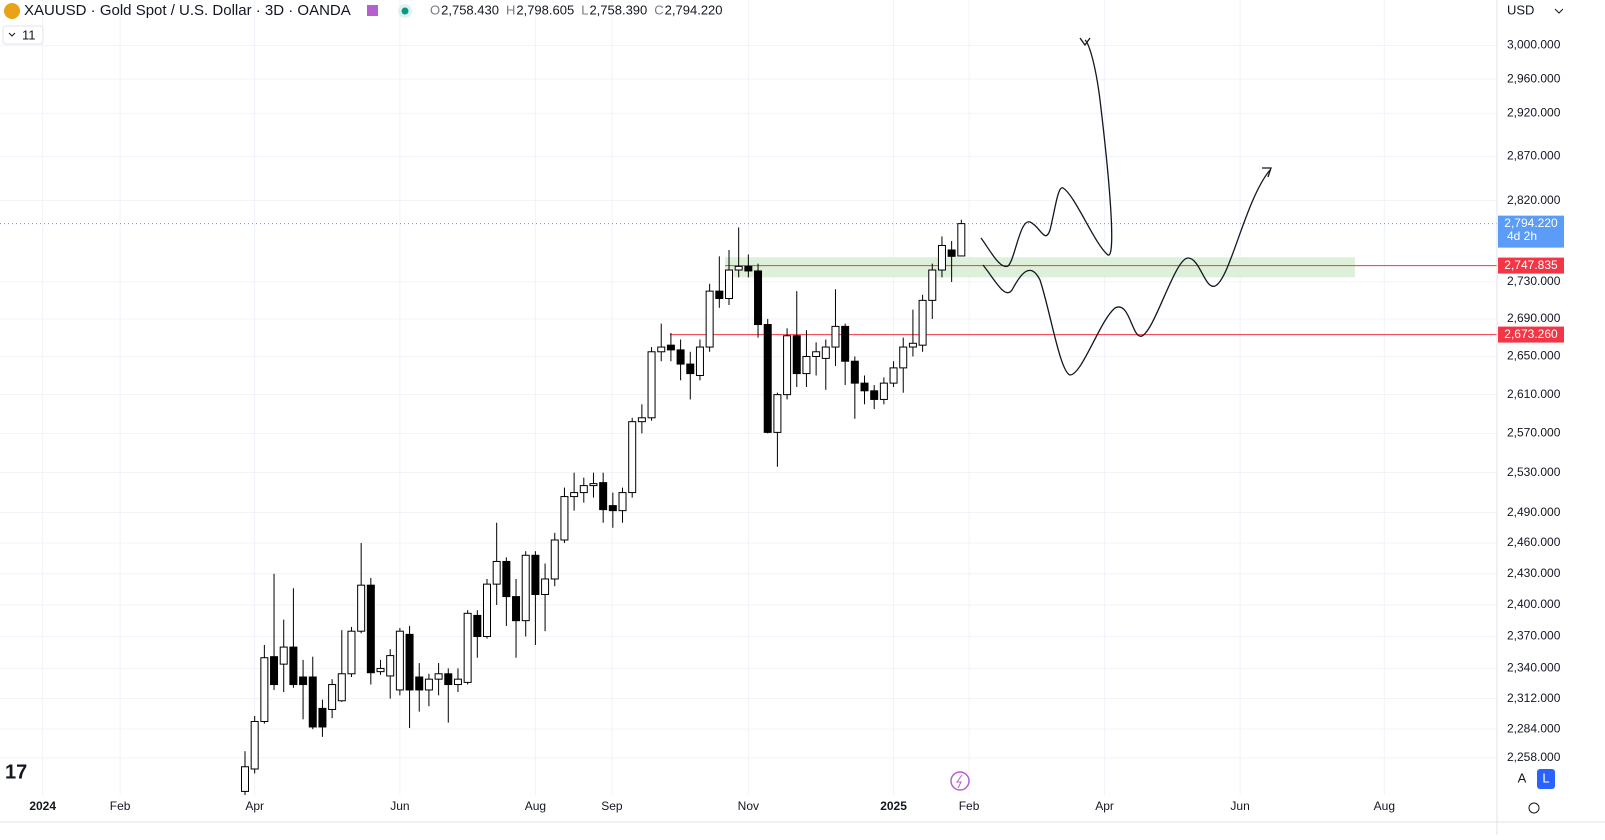  Describe the element at coordinates (1520, 9) in the screenshot. I see `currency: USD` at that location.